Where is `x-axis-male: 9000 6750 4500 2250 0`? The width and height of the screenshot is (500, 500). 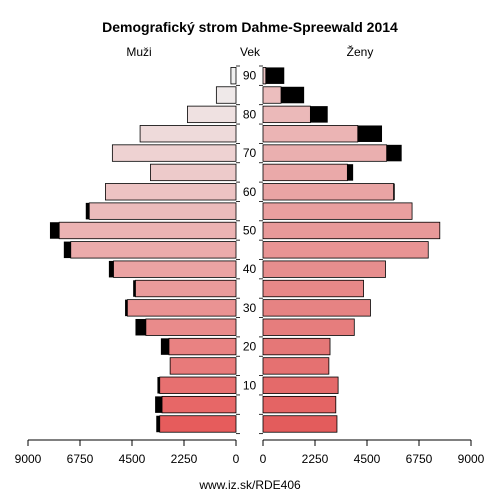
x-axis-male: 9000 6750 4500 2250 0 is located at coordinates (127, 452).